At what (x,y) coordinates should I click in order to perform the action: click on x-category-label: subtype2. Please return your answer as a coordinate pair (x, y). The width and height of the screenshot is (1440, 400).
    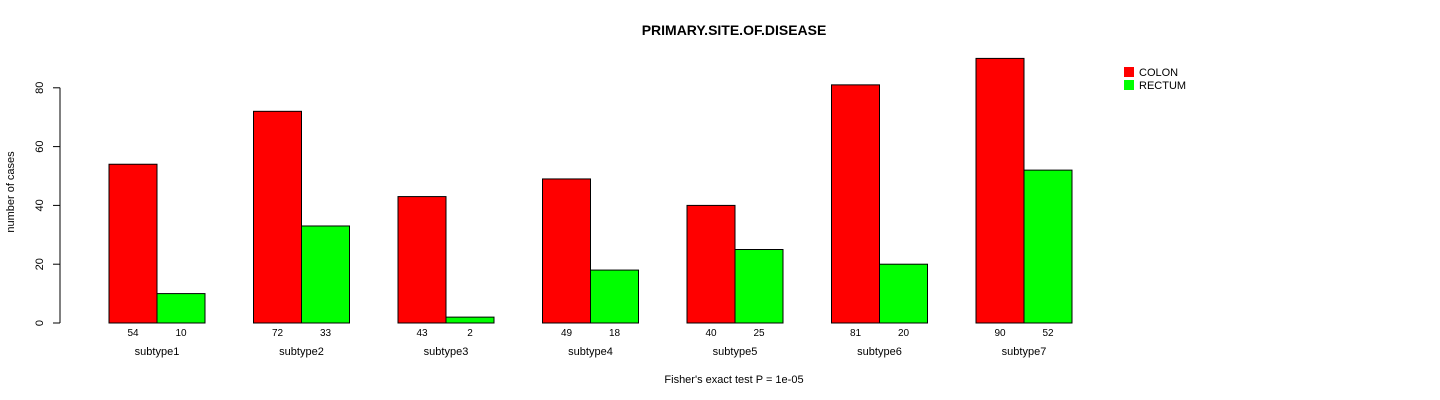
    Looking at the image, I should click on (301, 352).